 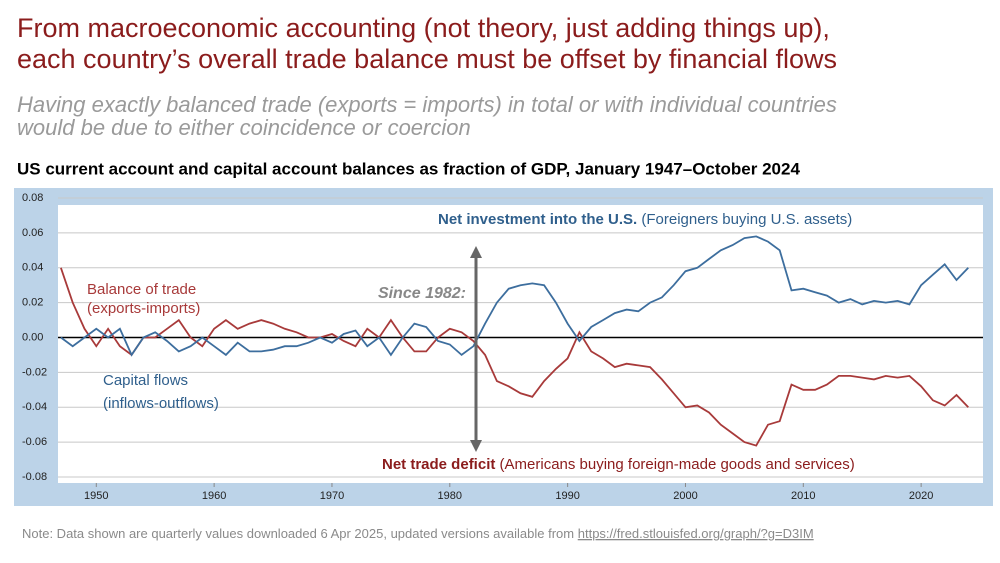 I want to click on annotation-text: (Foreigners buying U.S. assets), so click(x=744, y=219).